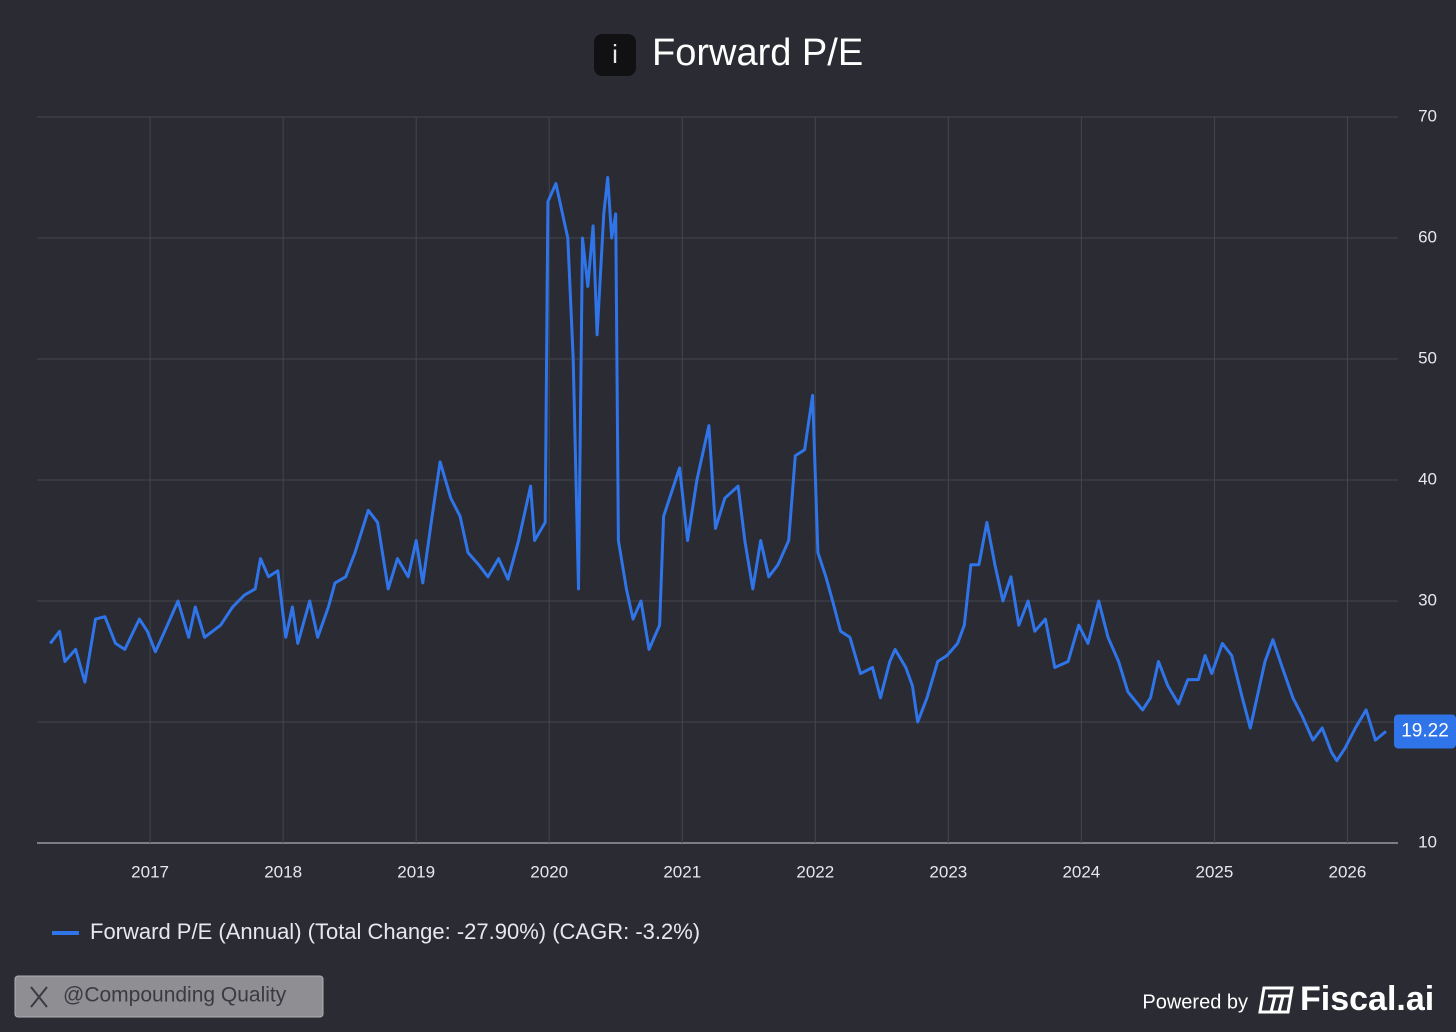  What do you see at coordinates (1427, 115) in the screenshot?
I see `y-tick-label: 70` at bounding box center [1427, 115].